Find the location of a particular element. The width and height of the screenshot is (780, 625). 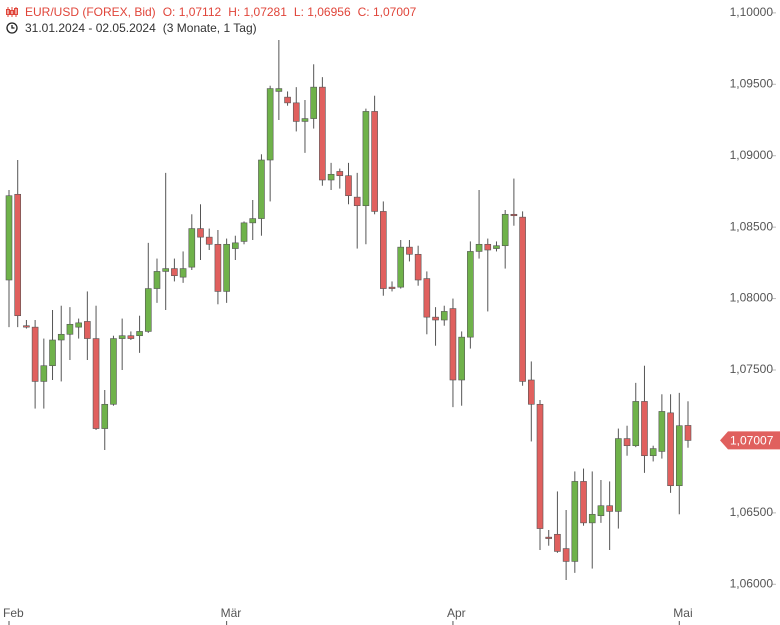

y-tick-label: 1,08500 is located at coordinates (752, 226).